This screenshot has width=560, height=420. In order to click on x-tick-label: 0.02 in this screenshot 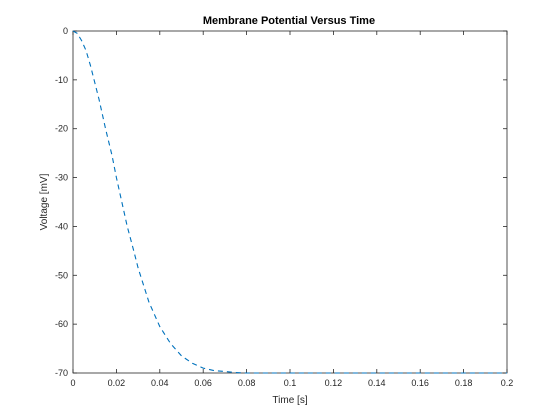, I will do `click(117, 383)`.